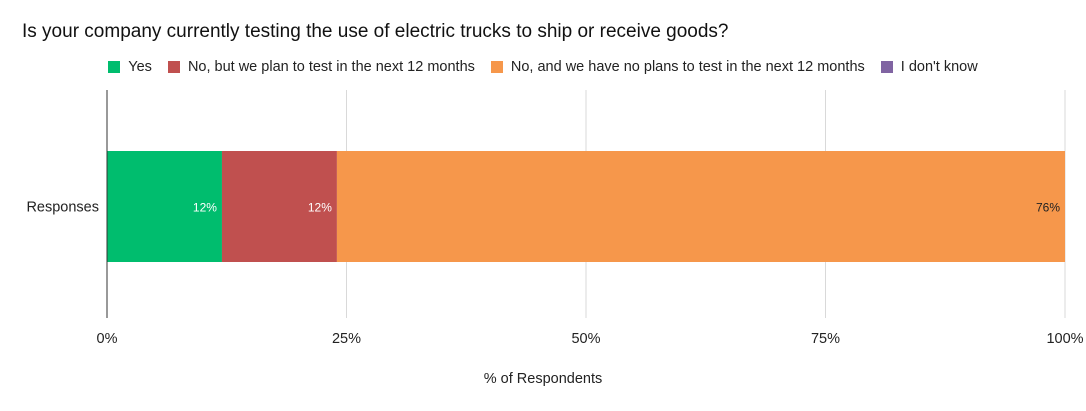 The image size is (1086, 411). Describe the element at coordinates (825, 339) in the screenshot. I see `x-tick-label-3: 75%` at that location.